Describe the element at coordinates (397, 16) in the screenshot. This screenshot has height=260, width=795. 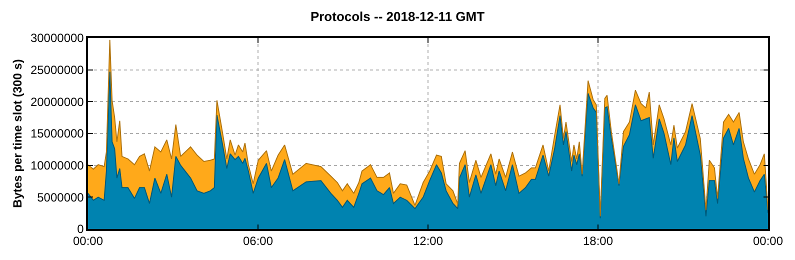
I see `chart-title: Protocols -- 2018-12-11 GMT` at that location.